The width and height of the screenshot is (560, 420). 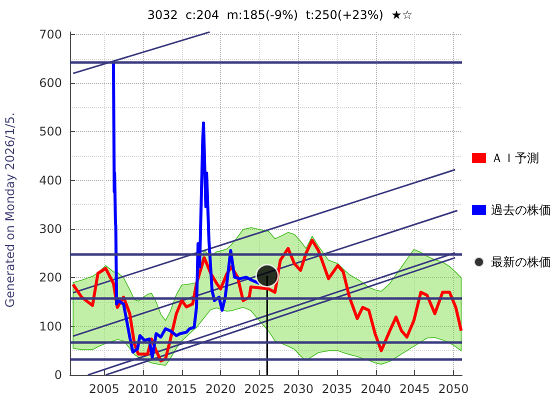 I want to click on x-tick-label: 2025, so click(x=259, y=389).